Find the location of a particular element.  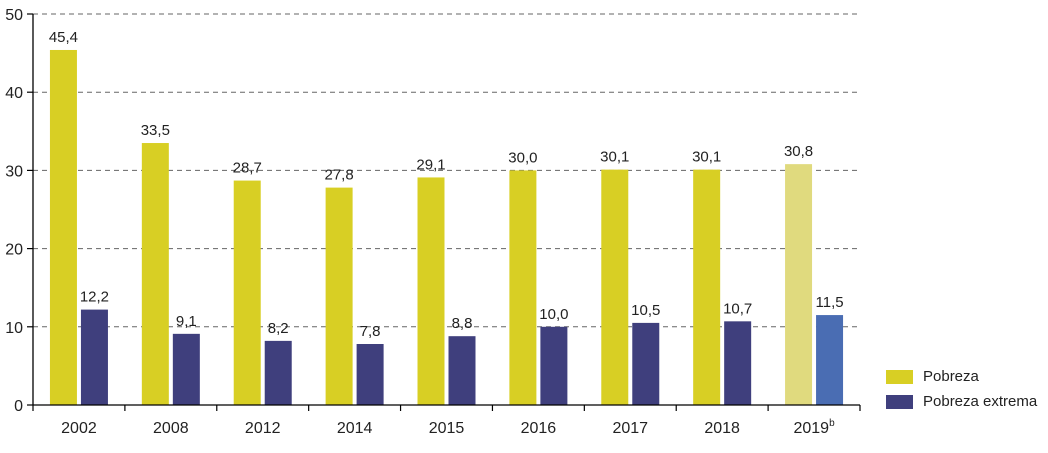

x-tick-label: 2014 is located at coordinates (355, 428).